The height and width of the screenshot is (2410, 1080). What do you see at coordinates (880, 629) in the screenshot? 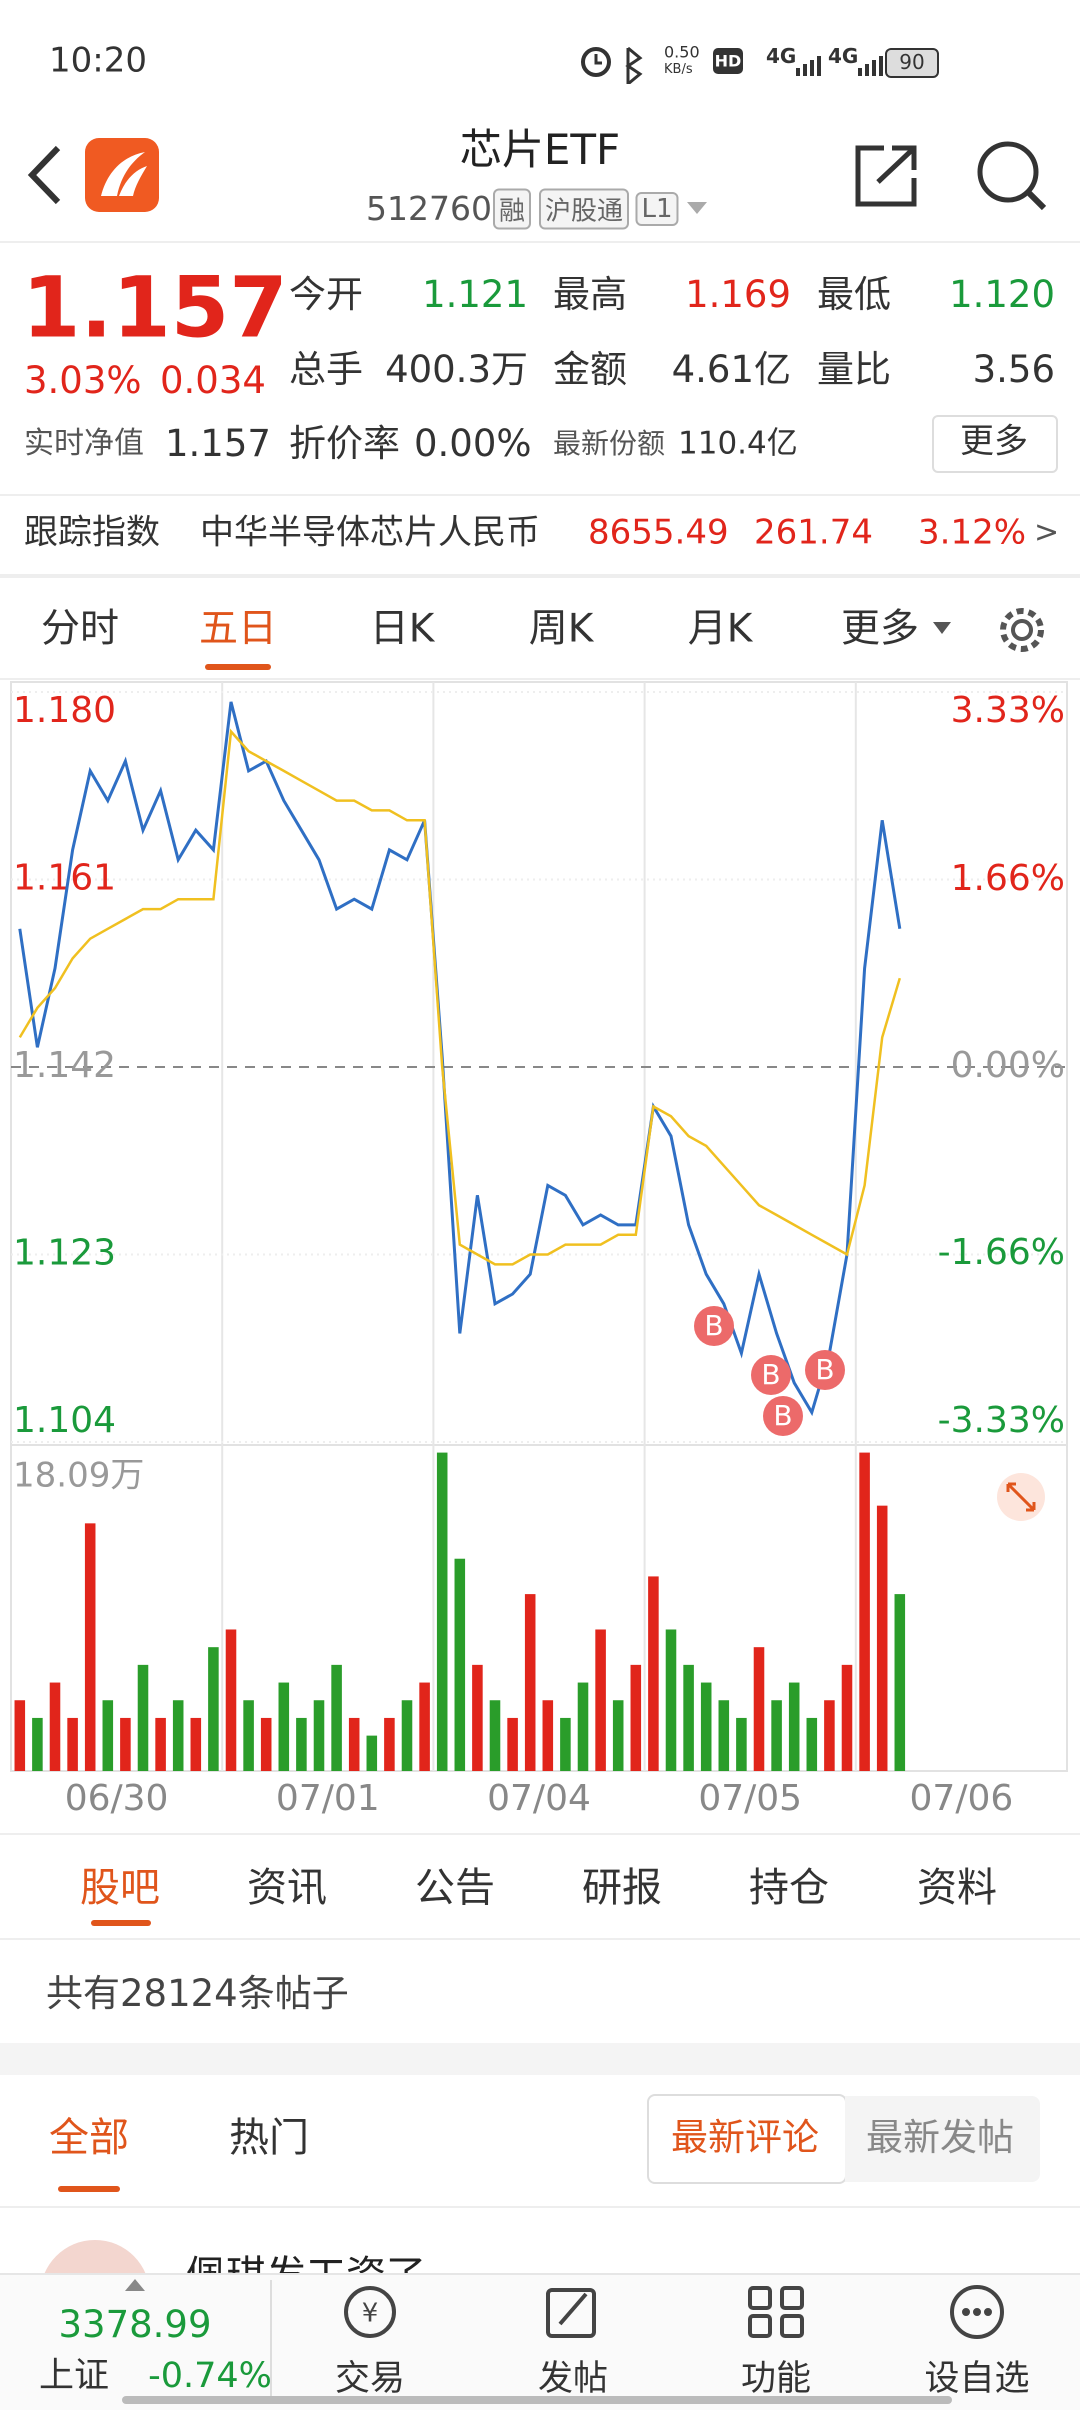
I see `chart-tab: 更多` at bounding box center [880, 629].